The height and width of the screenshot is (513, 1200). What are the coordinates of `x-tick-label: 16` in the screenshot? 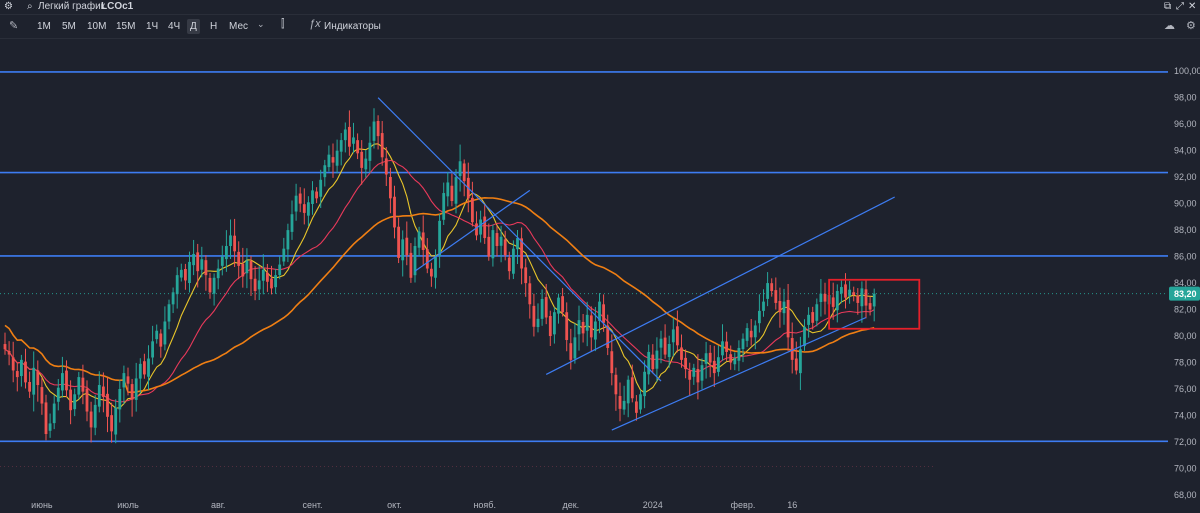 It's located at (792, 505).